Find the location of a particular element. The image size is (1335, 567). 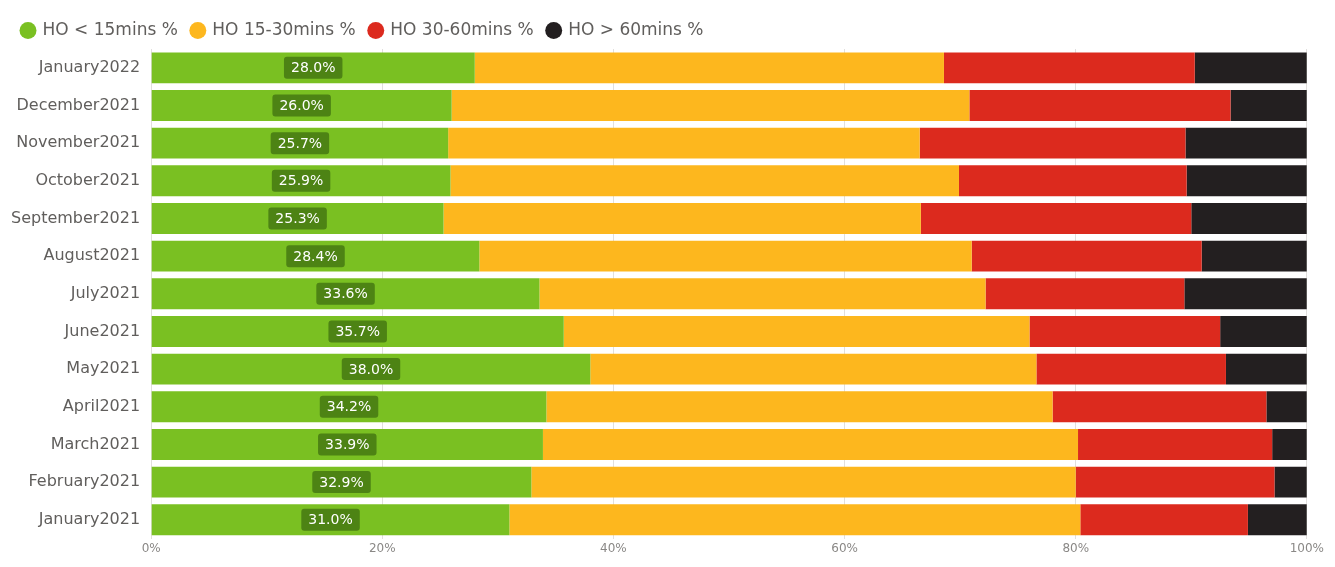

y-tick-label: February2021 is located at coordinates (84, 481).